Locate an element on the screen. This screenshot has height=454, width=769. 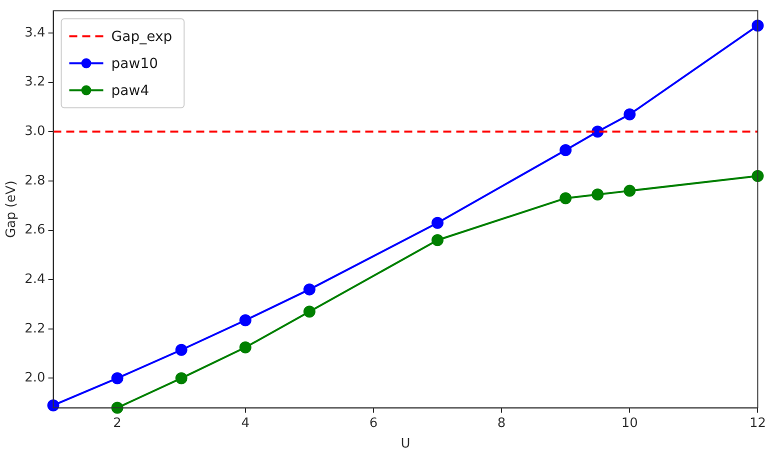
x-axis-title: U is located at coordinates (405, 444).